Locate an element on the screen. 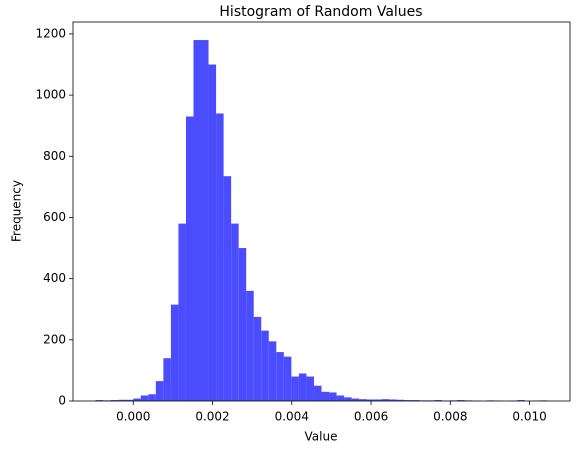 This screenshot has width=580, height=459. y-tick-label: 600 is located at coordinates (54, 217).